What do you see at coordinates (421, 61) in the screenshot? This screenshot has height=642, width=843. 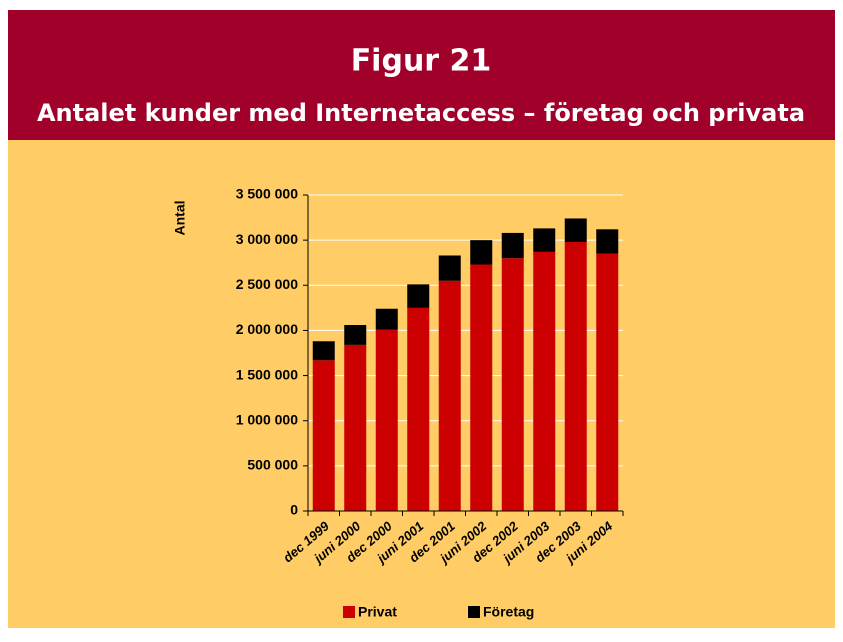 I see `chart-title: Figur 21` at bounding box center [421, 61].